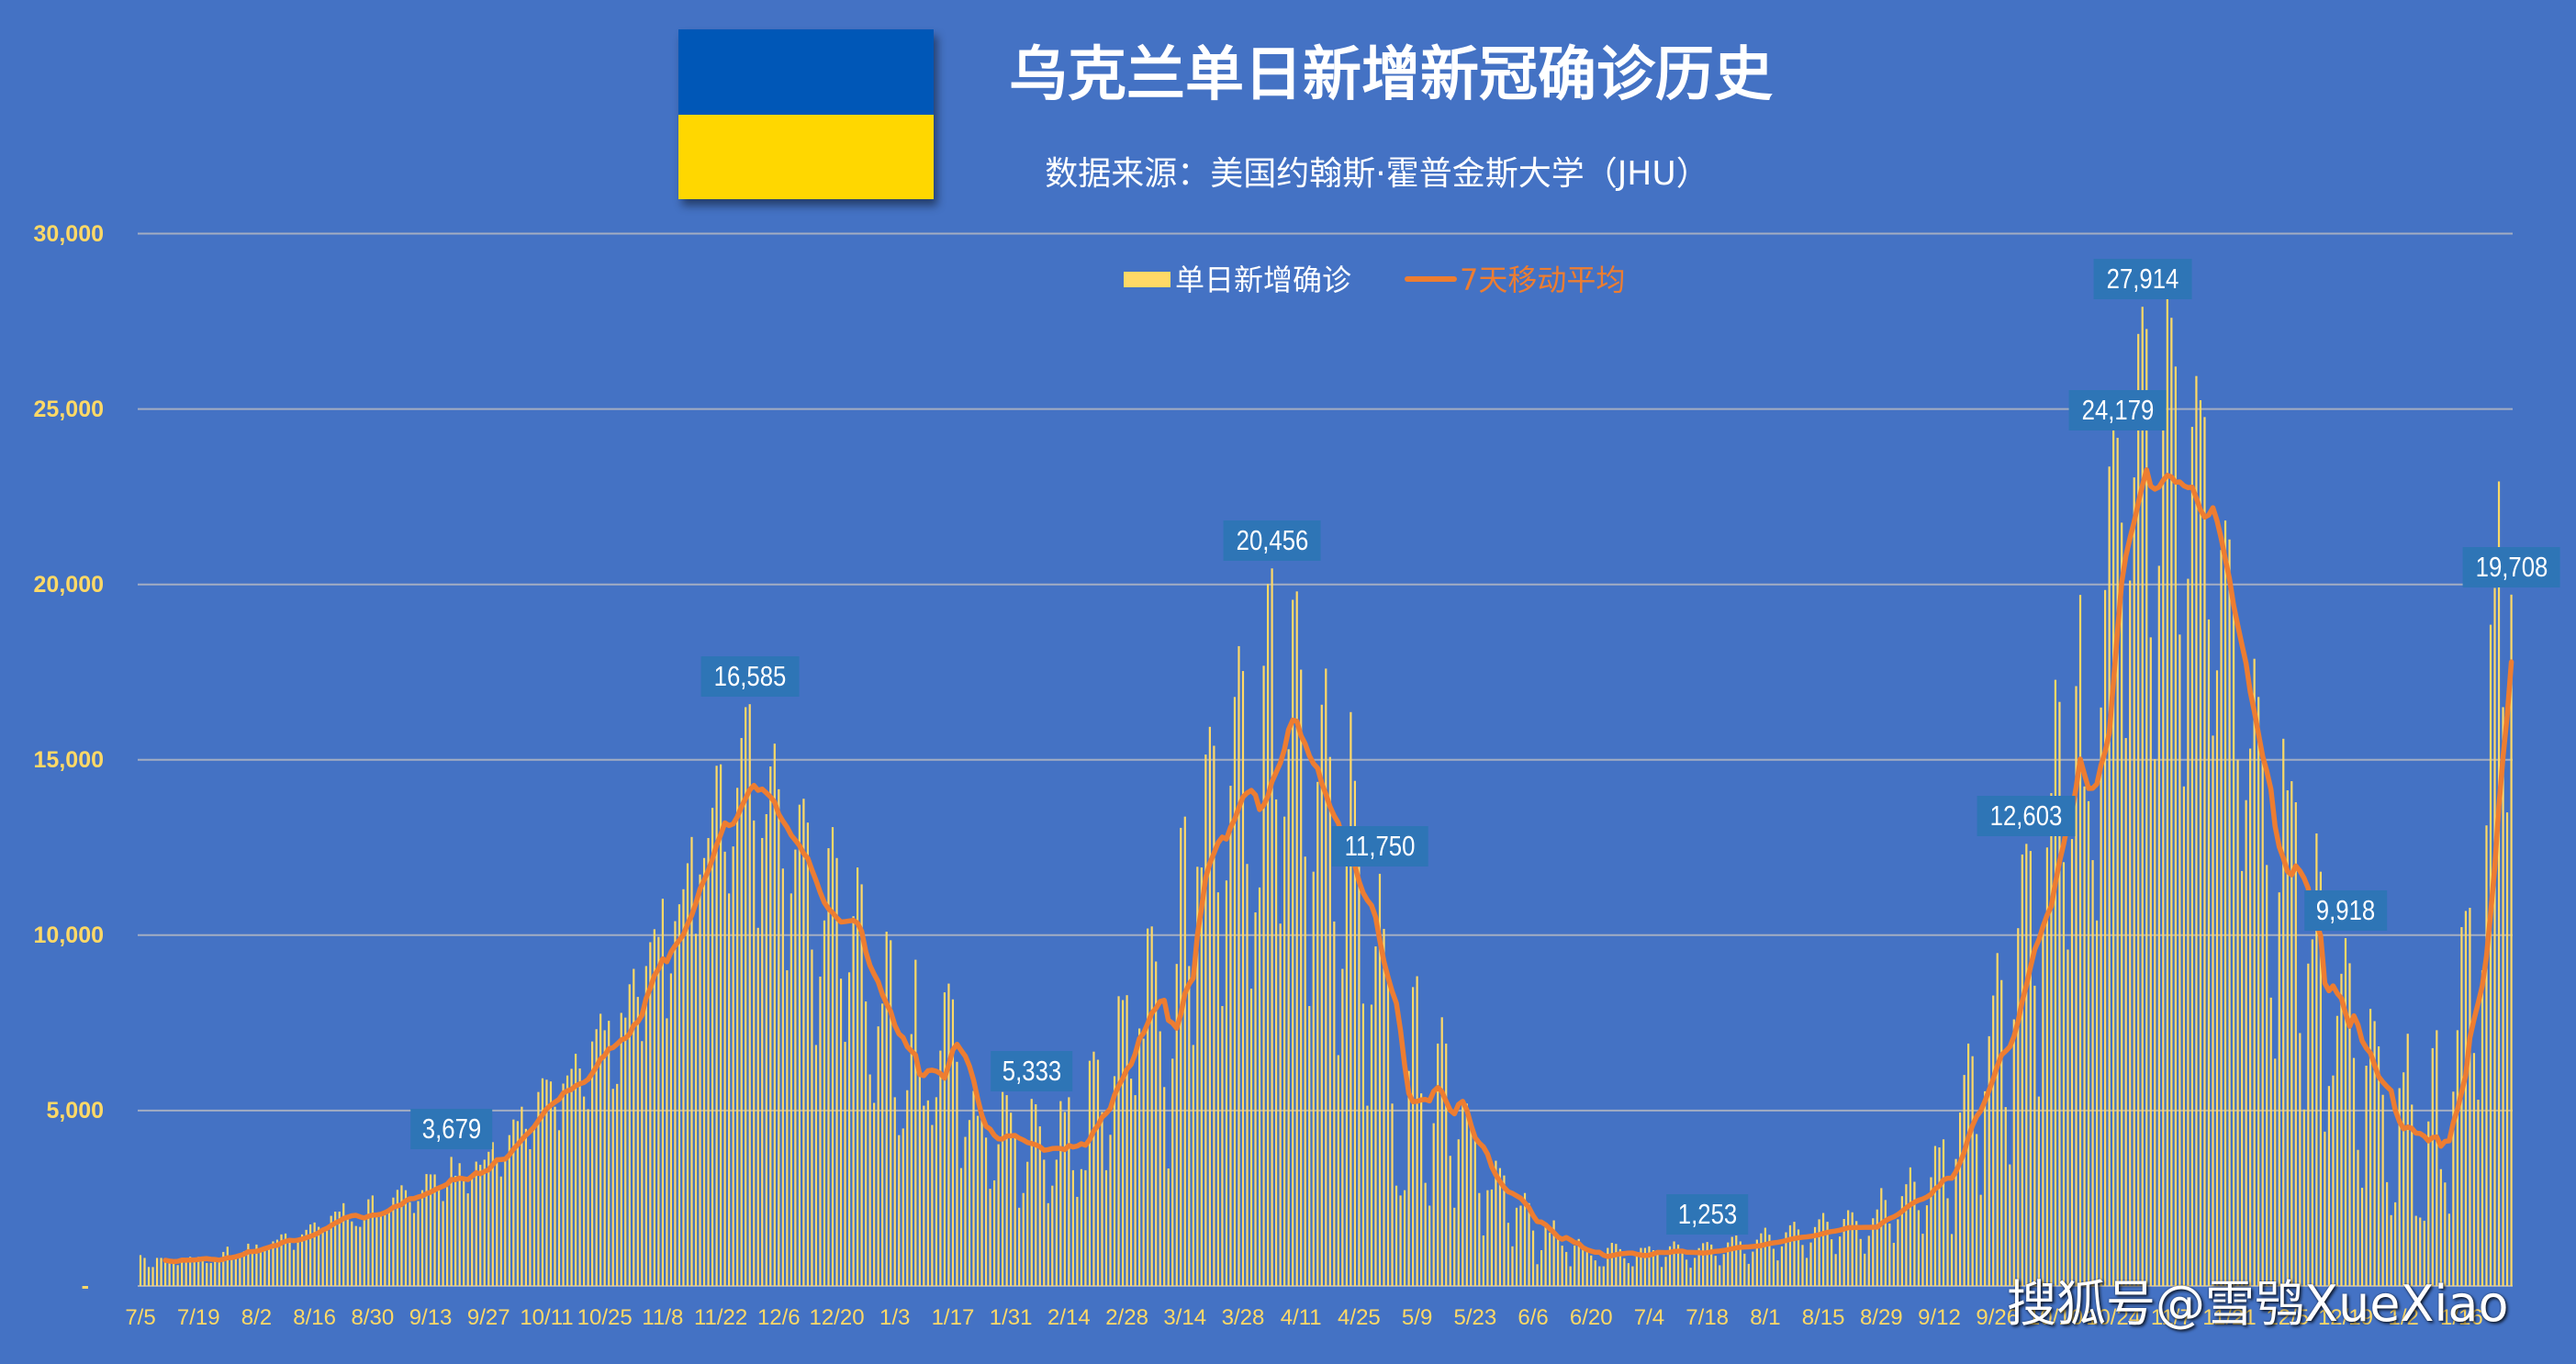 The width and height of the screenshot is (2576, 1364). What do you see at coordinates (75, 1110) in the screenshot?
I see `y-axis-label: 5,000` at bounding box center [75, 1110].